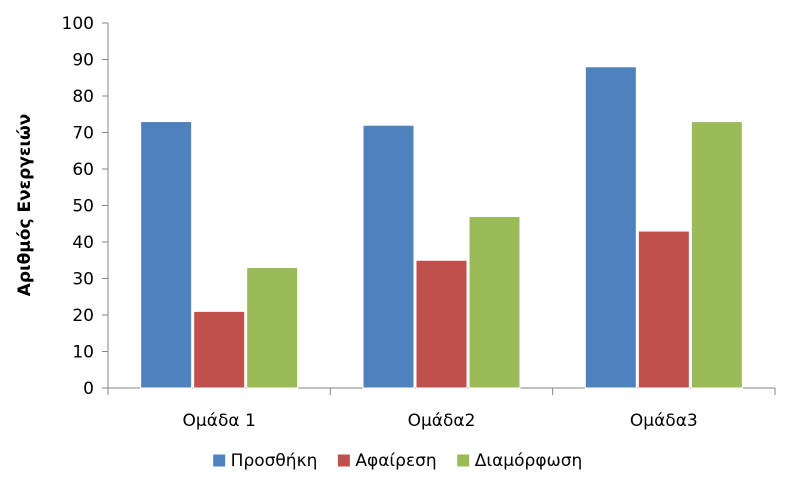  Describe the element at coordinates (83, 280) in the screenshot. I see `y-tick-label: 30` at that location.